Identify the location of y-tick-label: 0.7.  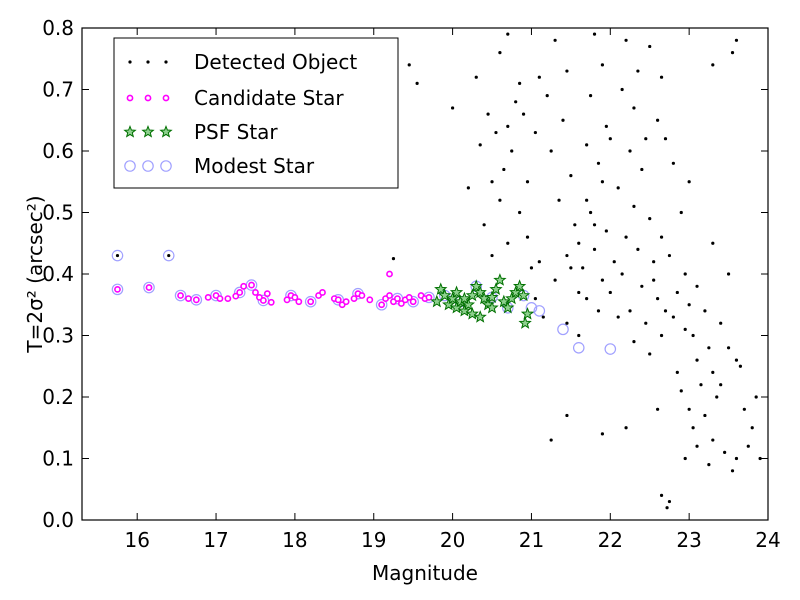
(58, 90).